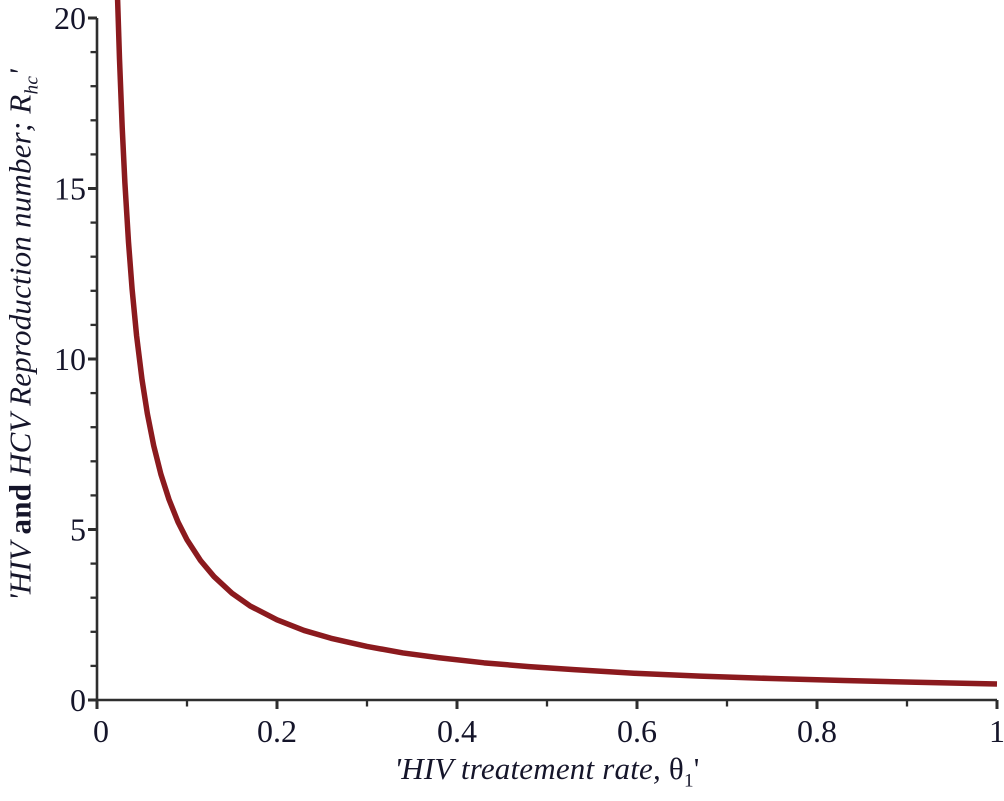 Image resolution: width=1004 pixels, height=801 pixels. Describe the element at coordinates (688, 781) in the screenshot. I see `axis-label-run: 1` at that location.